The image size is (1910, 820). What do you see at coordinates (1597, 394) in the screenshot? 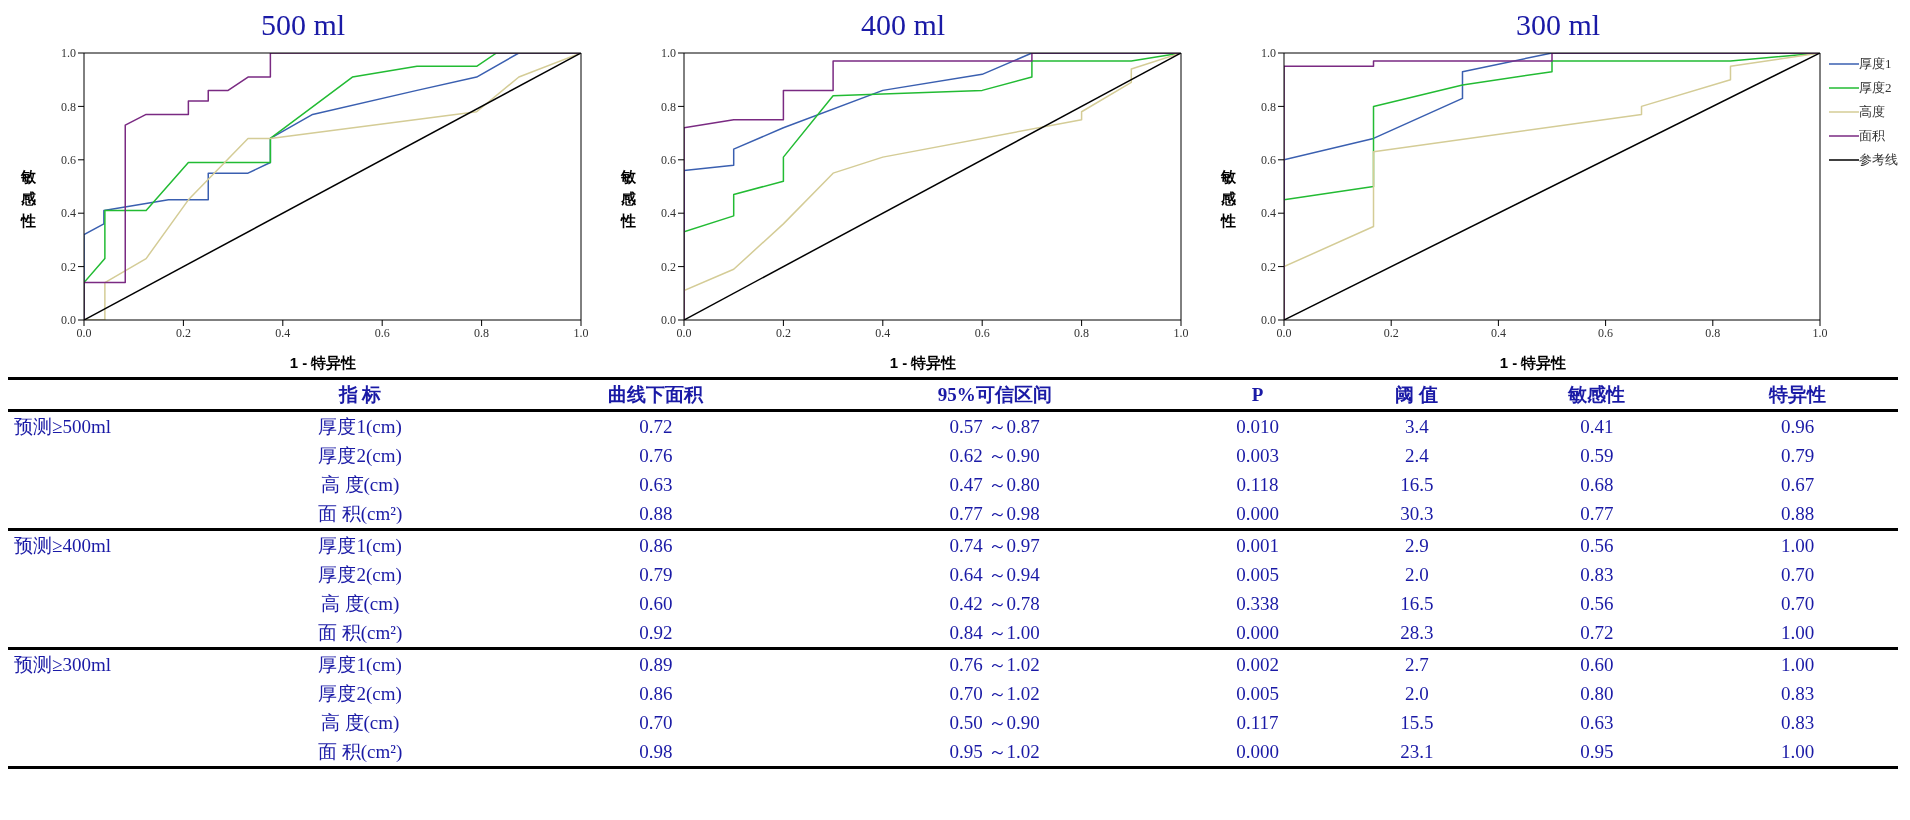
I see `category-label: 敏感性` at bounding box center [1597, 394].